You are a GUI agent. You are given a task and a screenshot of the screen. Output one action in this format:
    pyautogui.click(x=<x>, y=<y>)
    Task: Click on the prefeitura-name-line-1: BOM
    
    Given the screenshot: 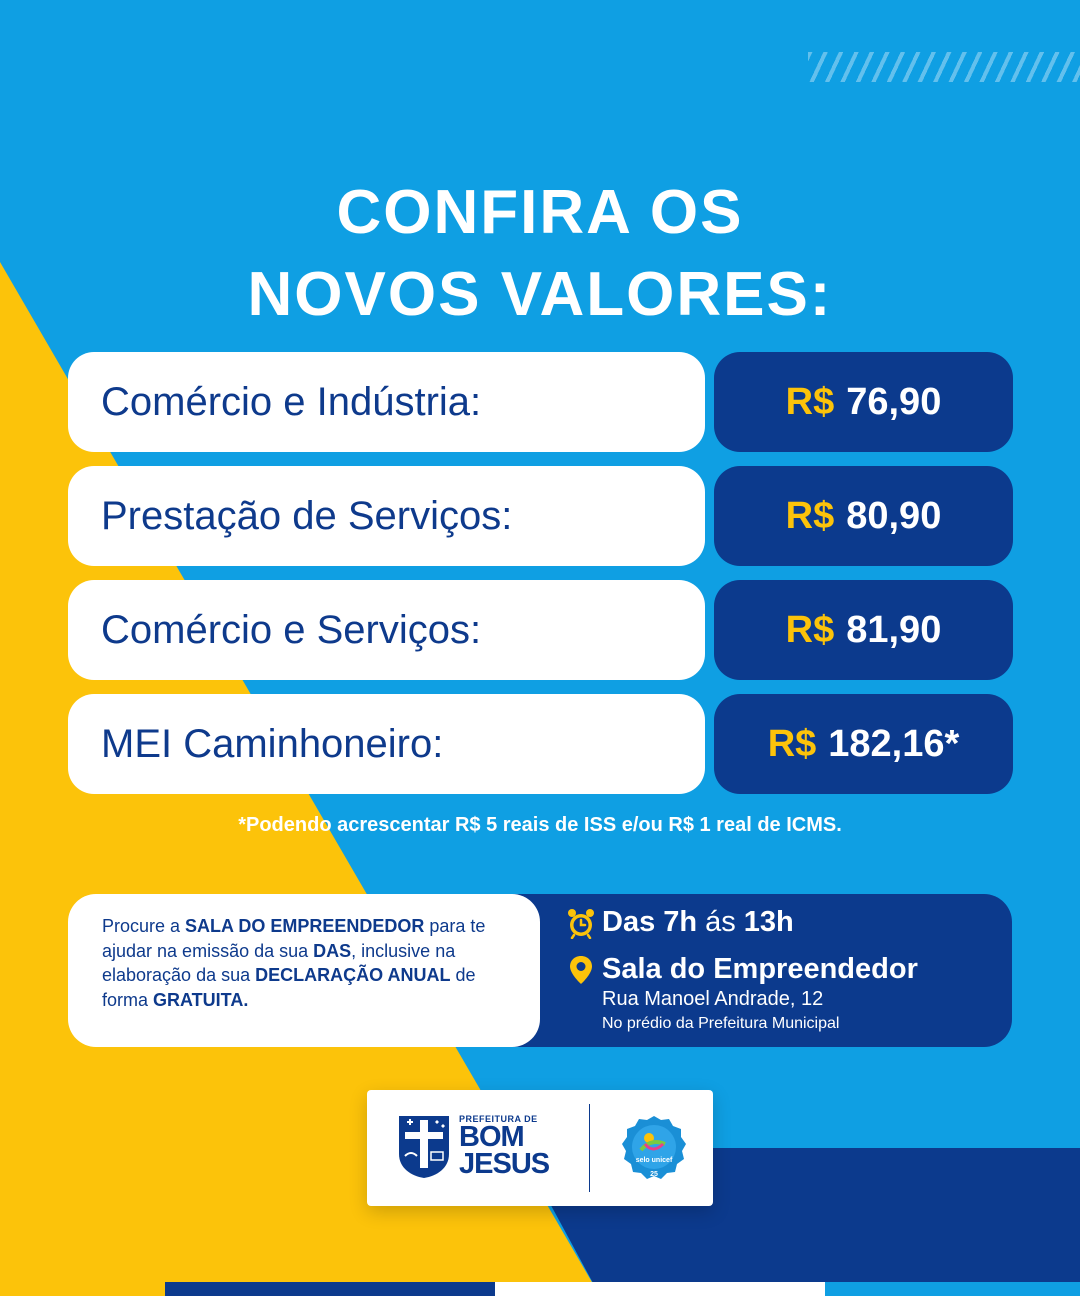 What is the action you would take?
    pyautogui.click(x=492, y=1137)
    